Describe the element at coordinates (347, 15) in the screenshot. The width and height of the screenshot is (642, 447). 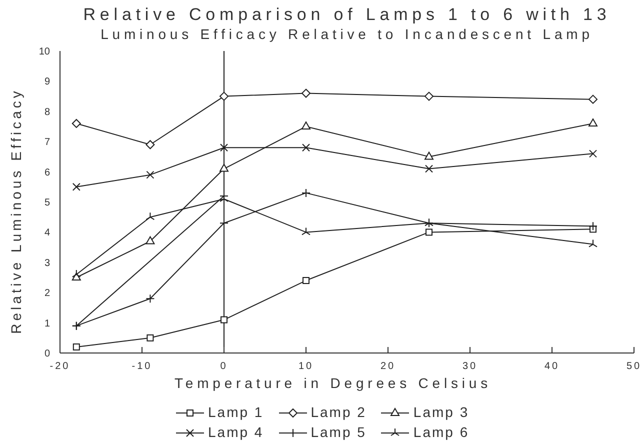
I see `chart-title: Relative Comparison of Lamps 1 to 6 with 13` at that location.